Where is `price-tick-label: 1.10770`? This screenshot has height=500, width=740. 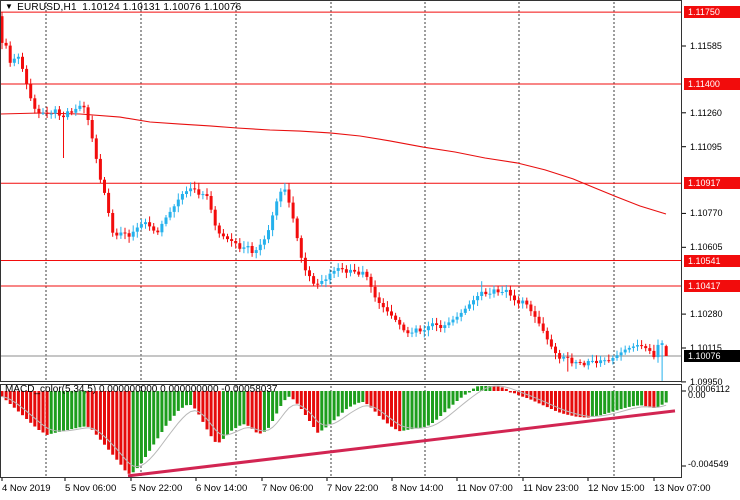 price-tick-label: 1.10770 is located at coordinates (706, 213).